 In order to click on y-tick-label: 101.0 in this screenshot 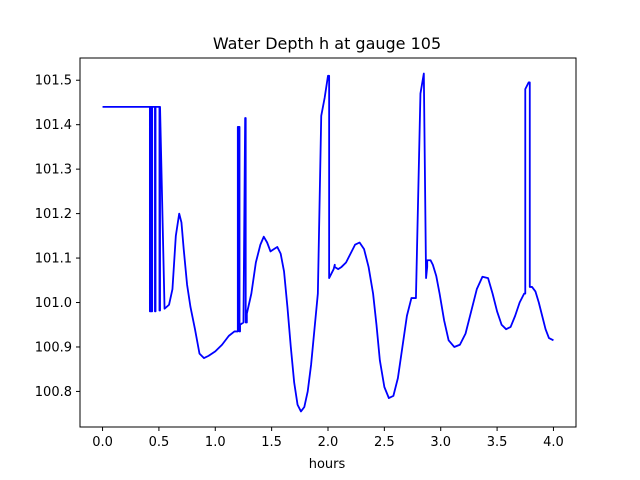, I will do `click(53, 303)`.